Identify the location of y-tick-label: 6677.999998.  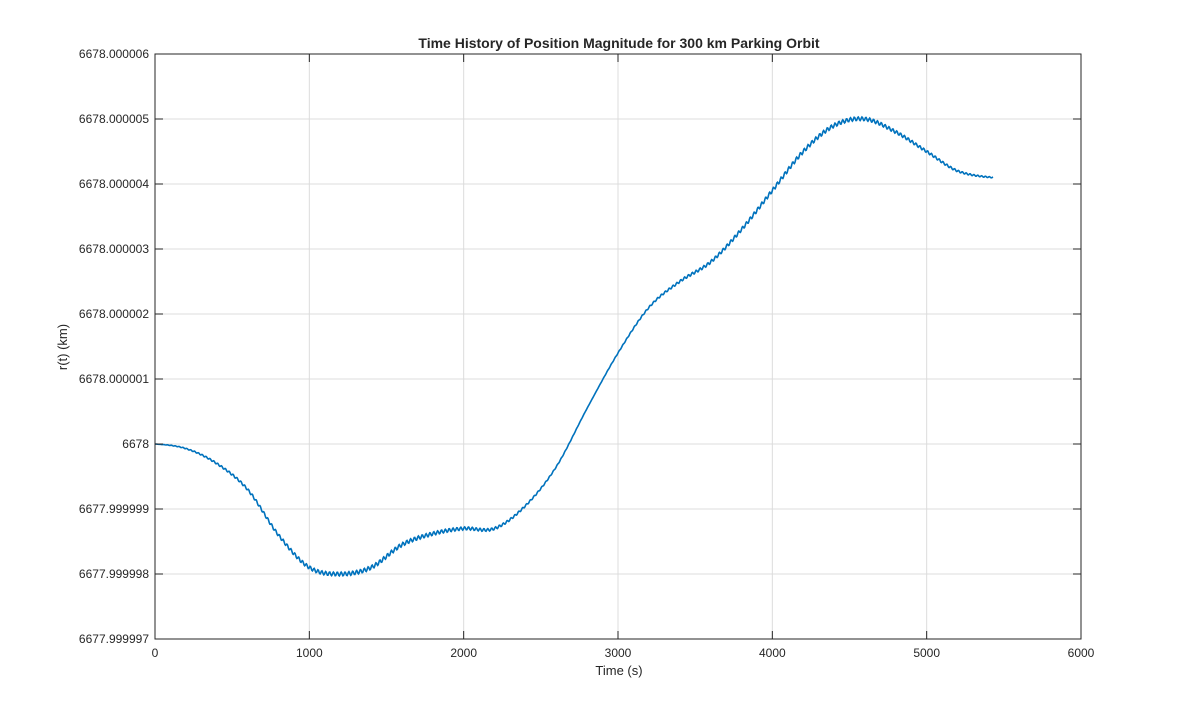
(114, 574).